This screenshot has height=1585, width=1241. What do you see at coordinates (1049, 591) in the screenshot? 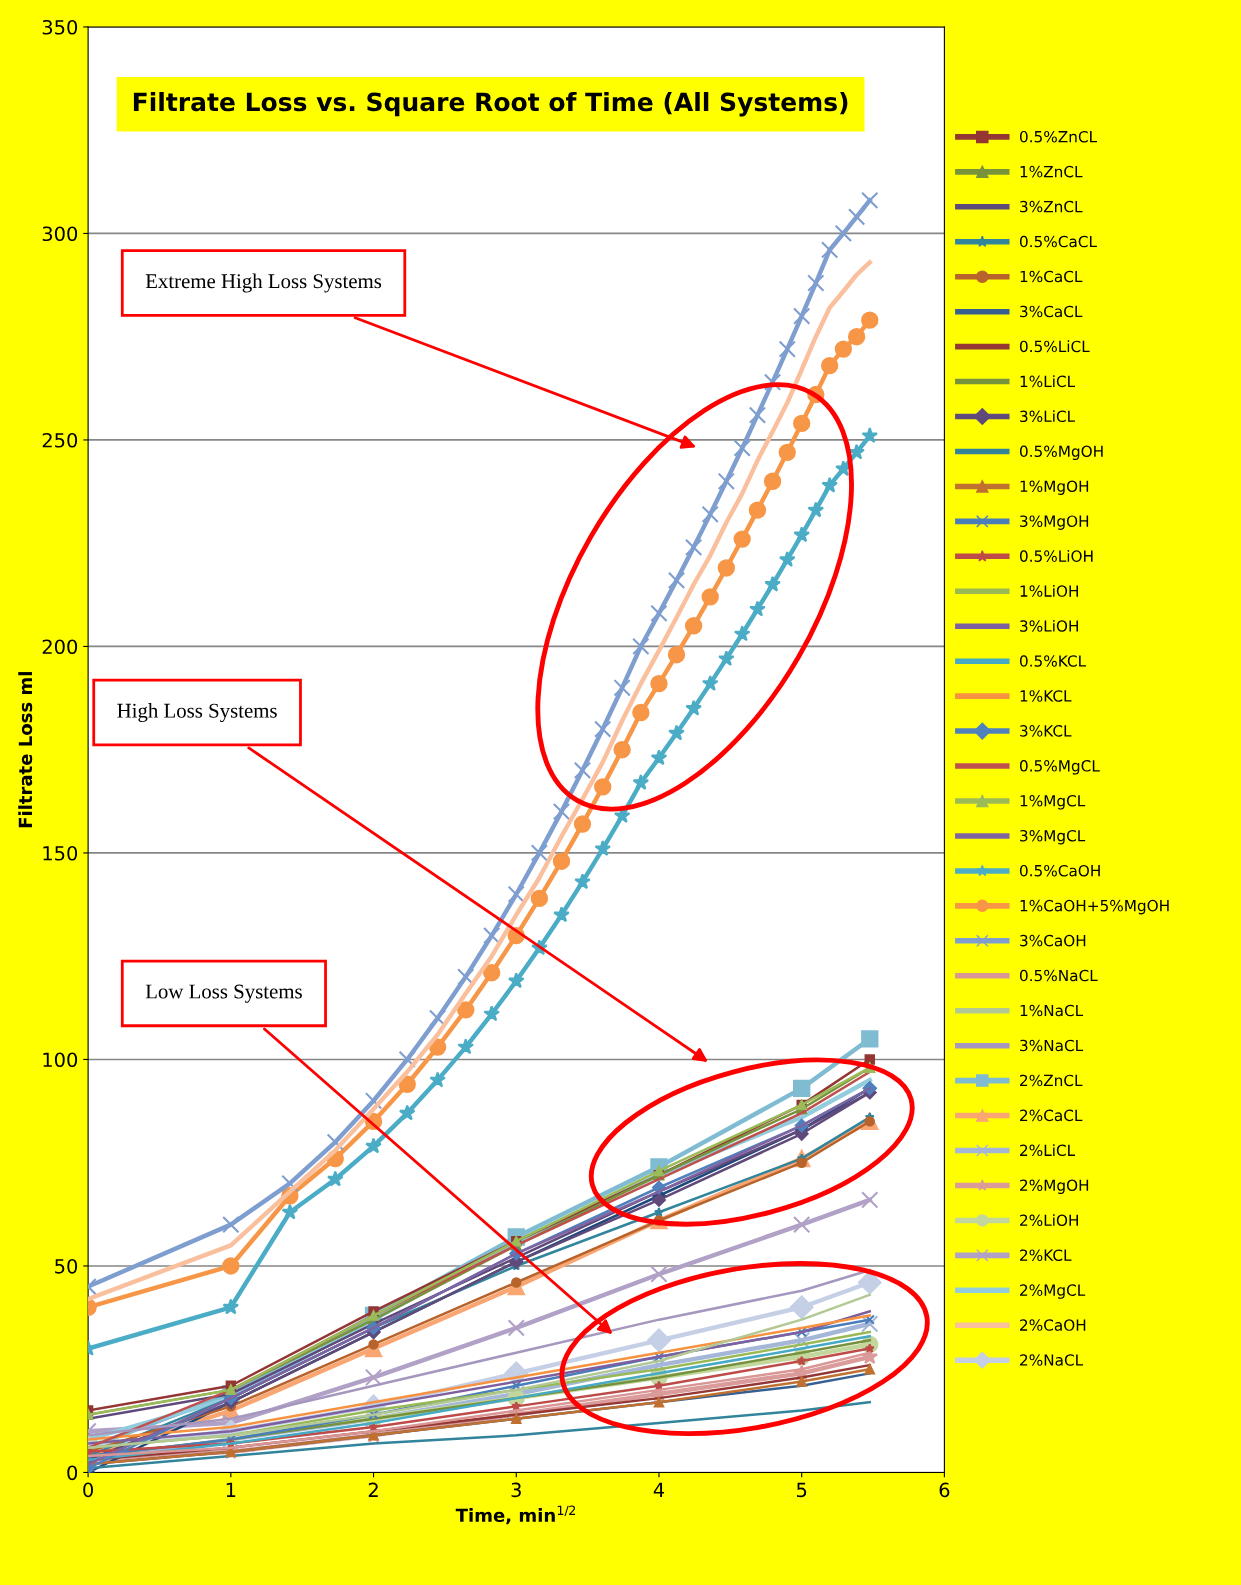
I see `legend-label: 1%LiOH` at bounding box center [1049, 591].